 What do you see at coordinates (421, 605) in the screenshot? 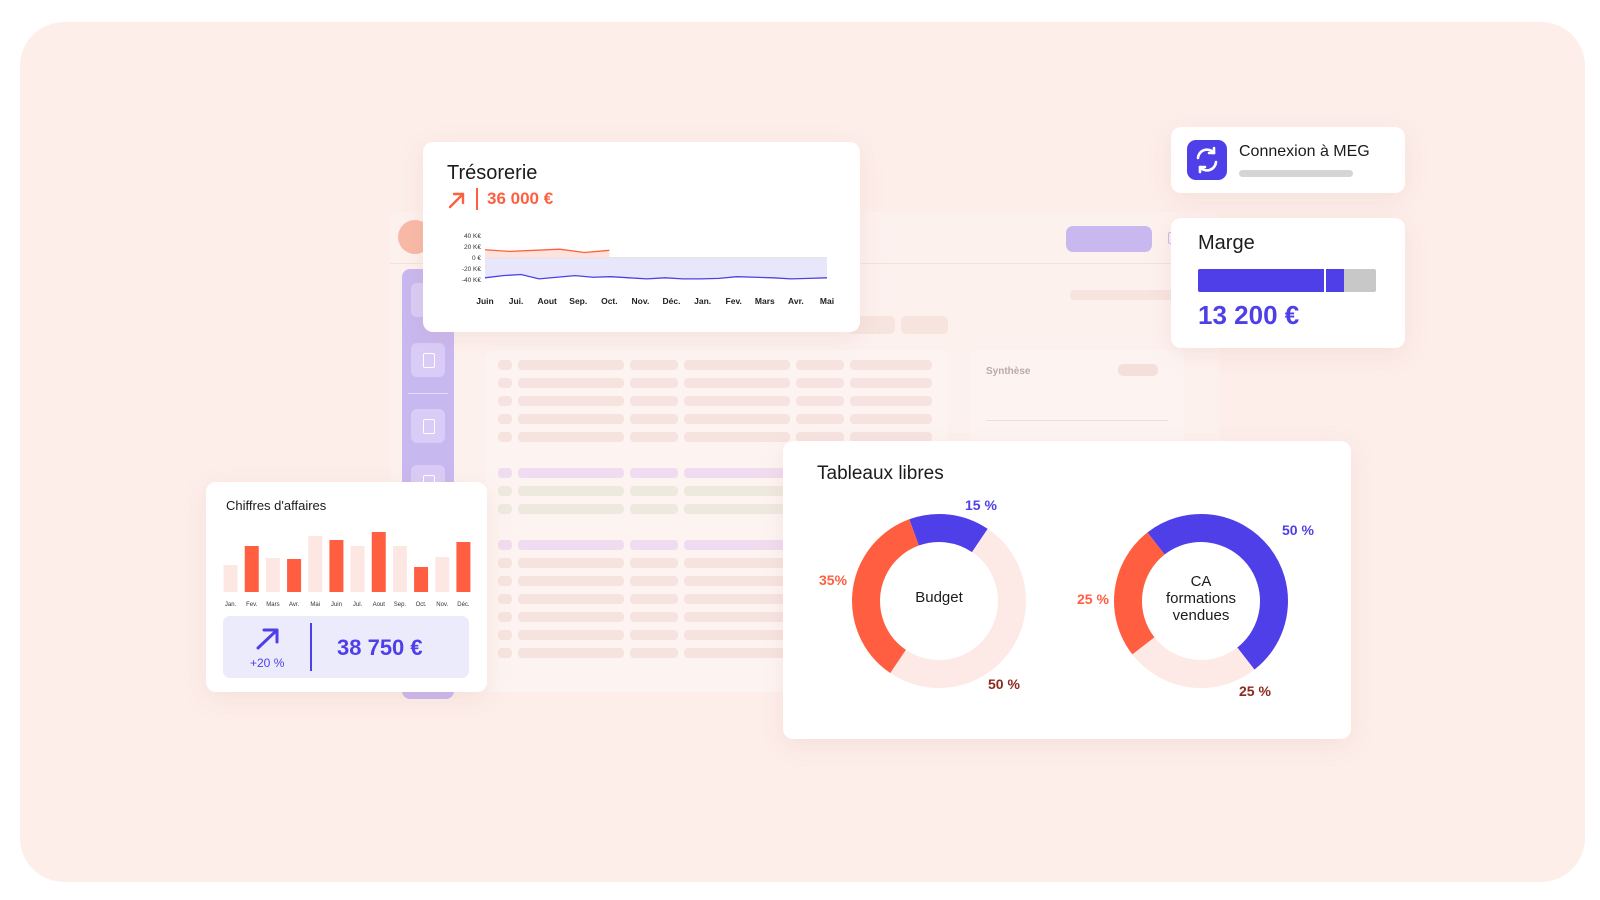
I see `chiffres-affaires-x-tick: Oct.` at bounding box center [421, 605].